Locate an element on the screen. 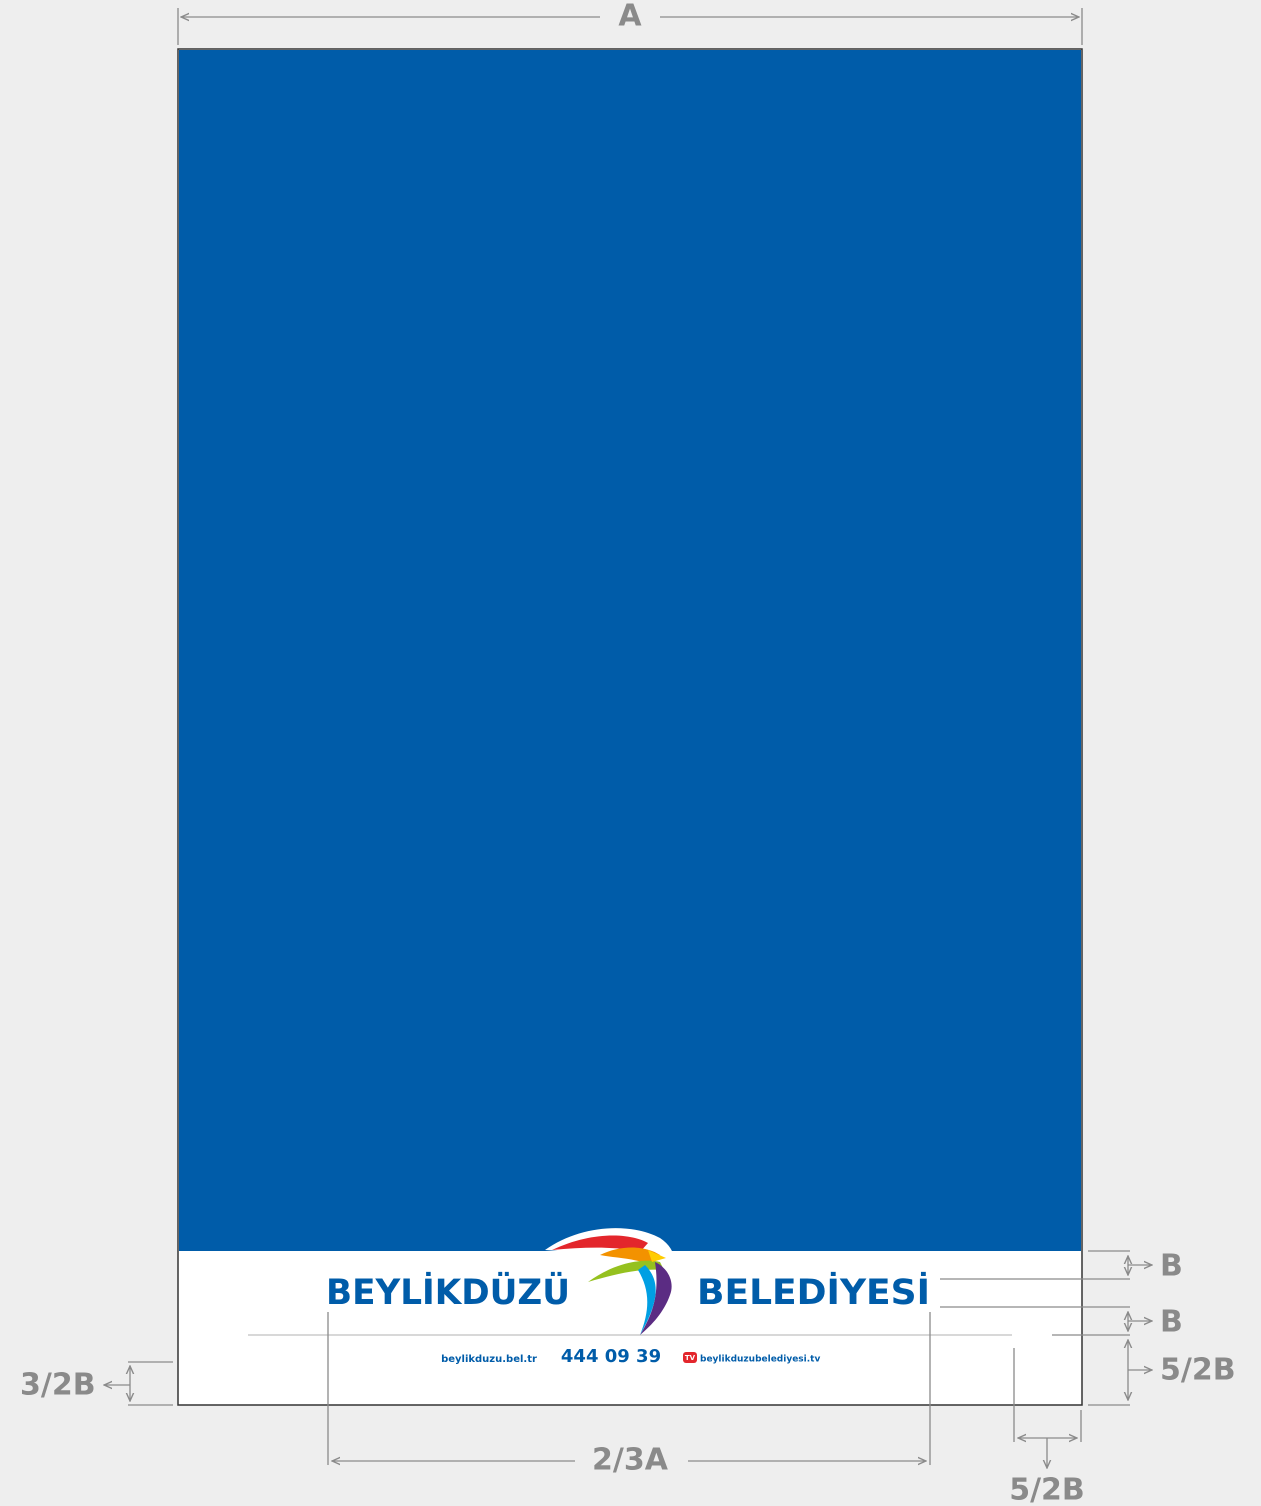  tv-badge-text: TV is located at coordinates (690, 1358).